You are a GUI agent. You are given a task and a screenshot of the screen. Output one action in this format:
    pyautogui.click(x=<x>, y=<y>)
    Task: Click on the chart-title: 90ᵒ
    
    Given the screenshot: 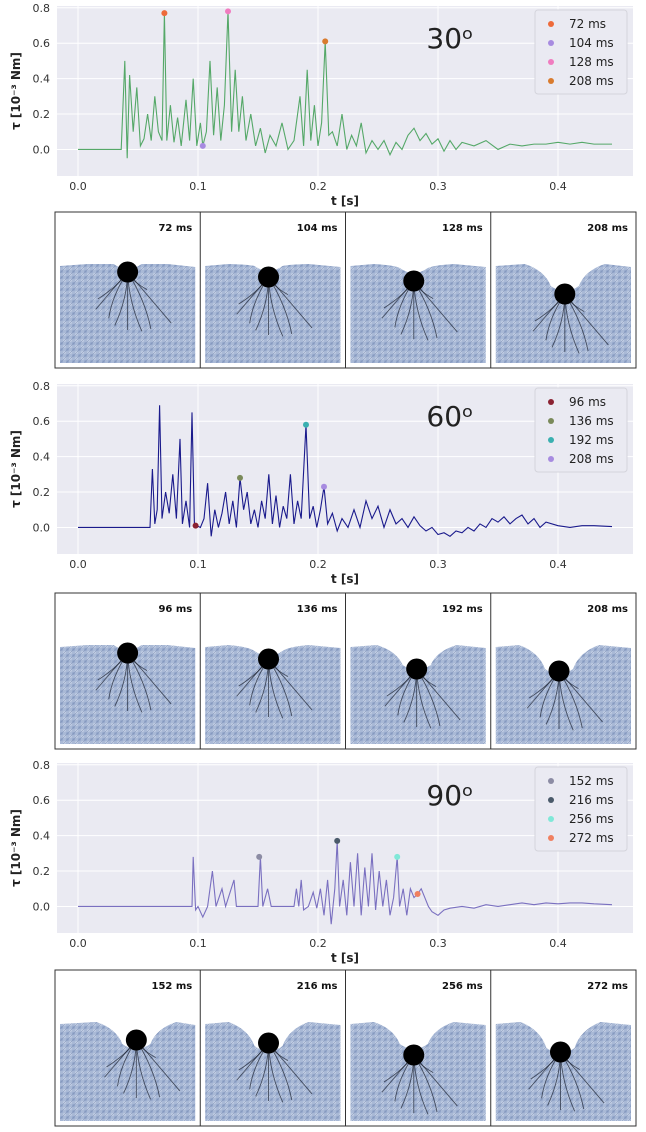 What is the action you would take?
    pyautogui.click(x=449, y=795)
    